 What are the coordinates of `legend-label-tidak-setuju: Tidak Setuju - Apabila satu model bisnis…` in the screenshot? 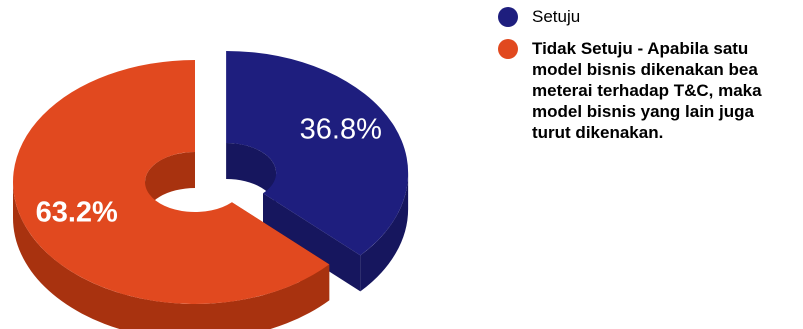 It's located at (647, 90).